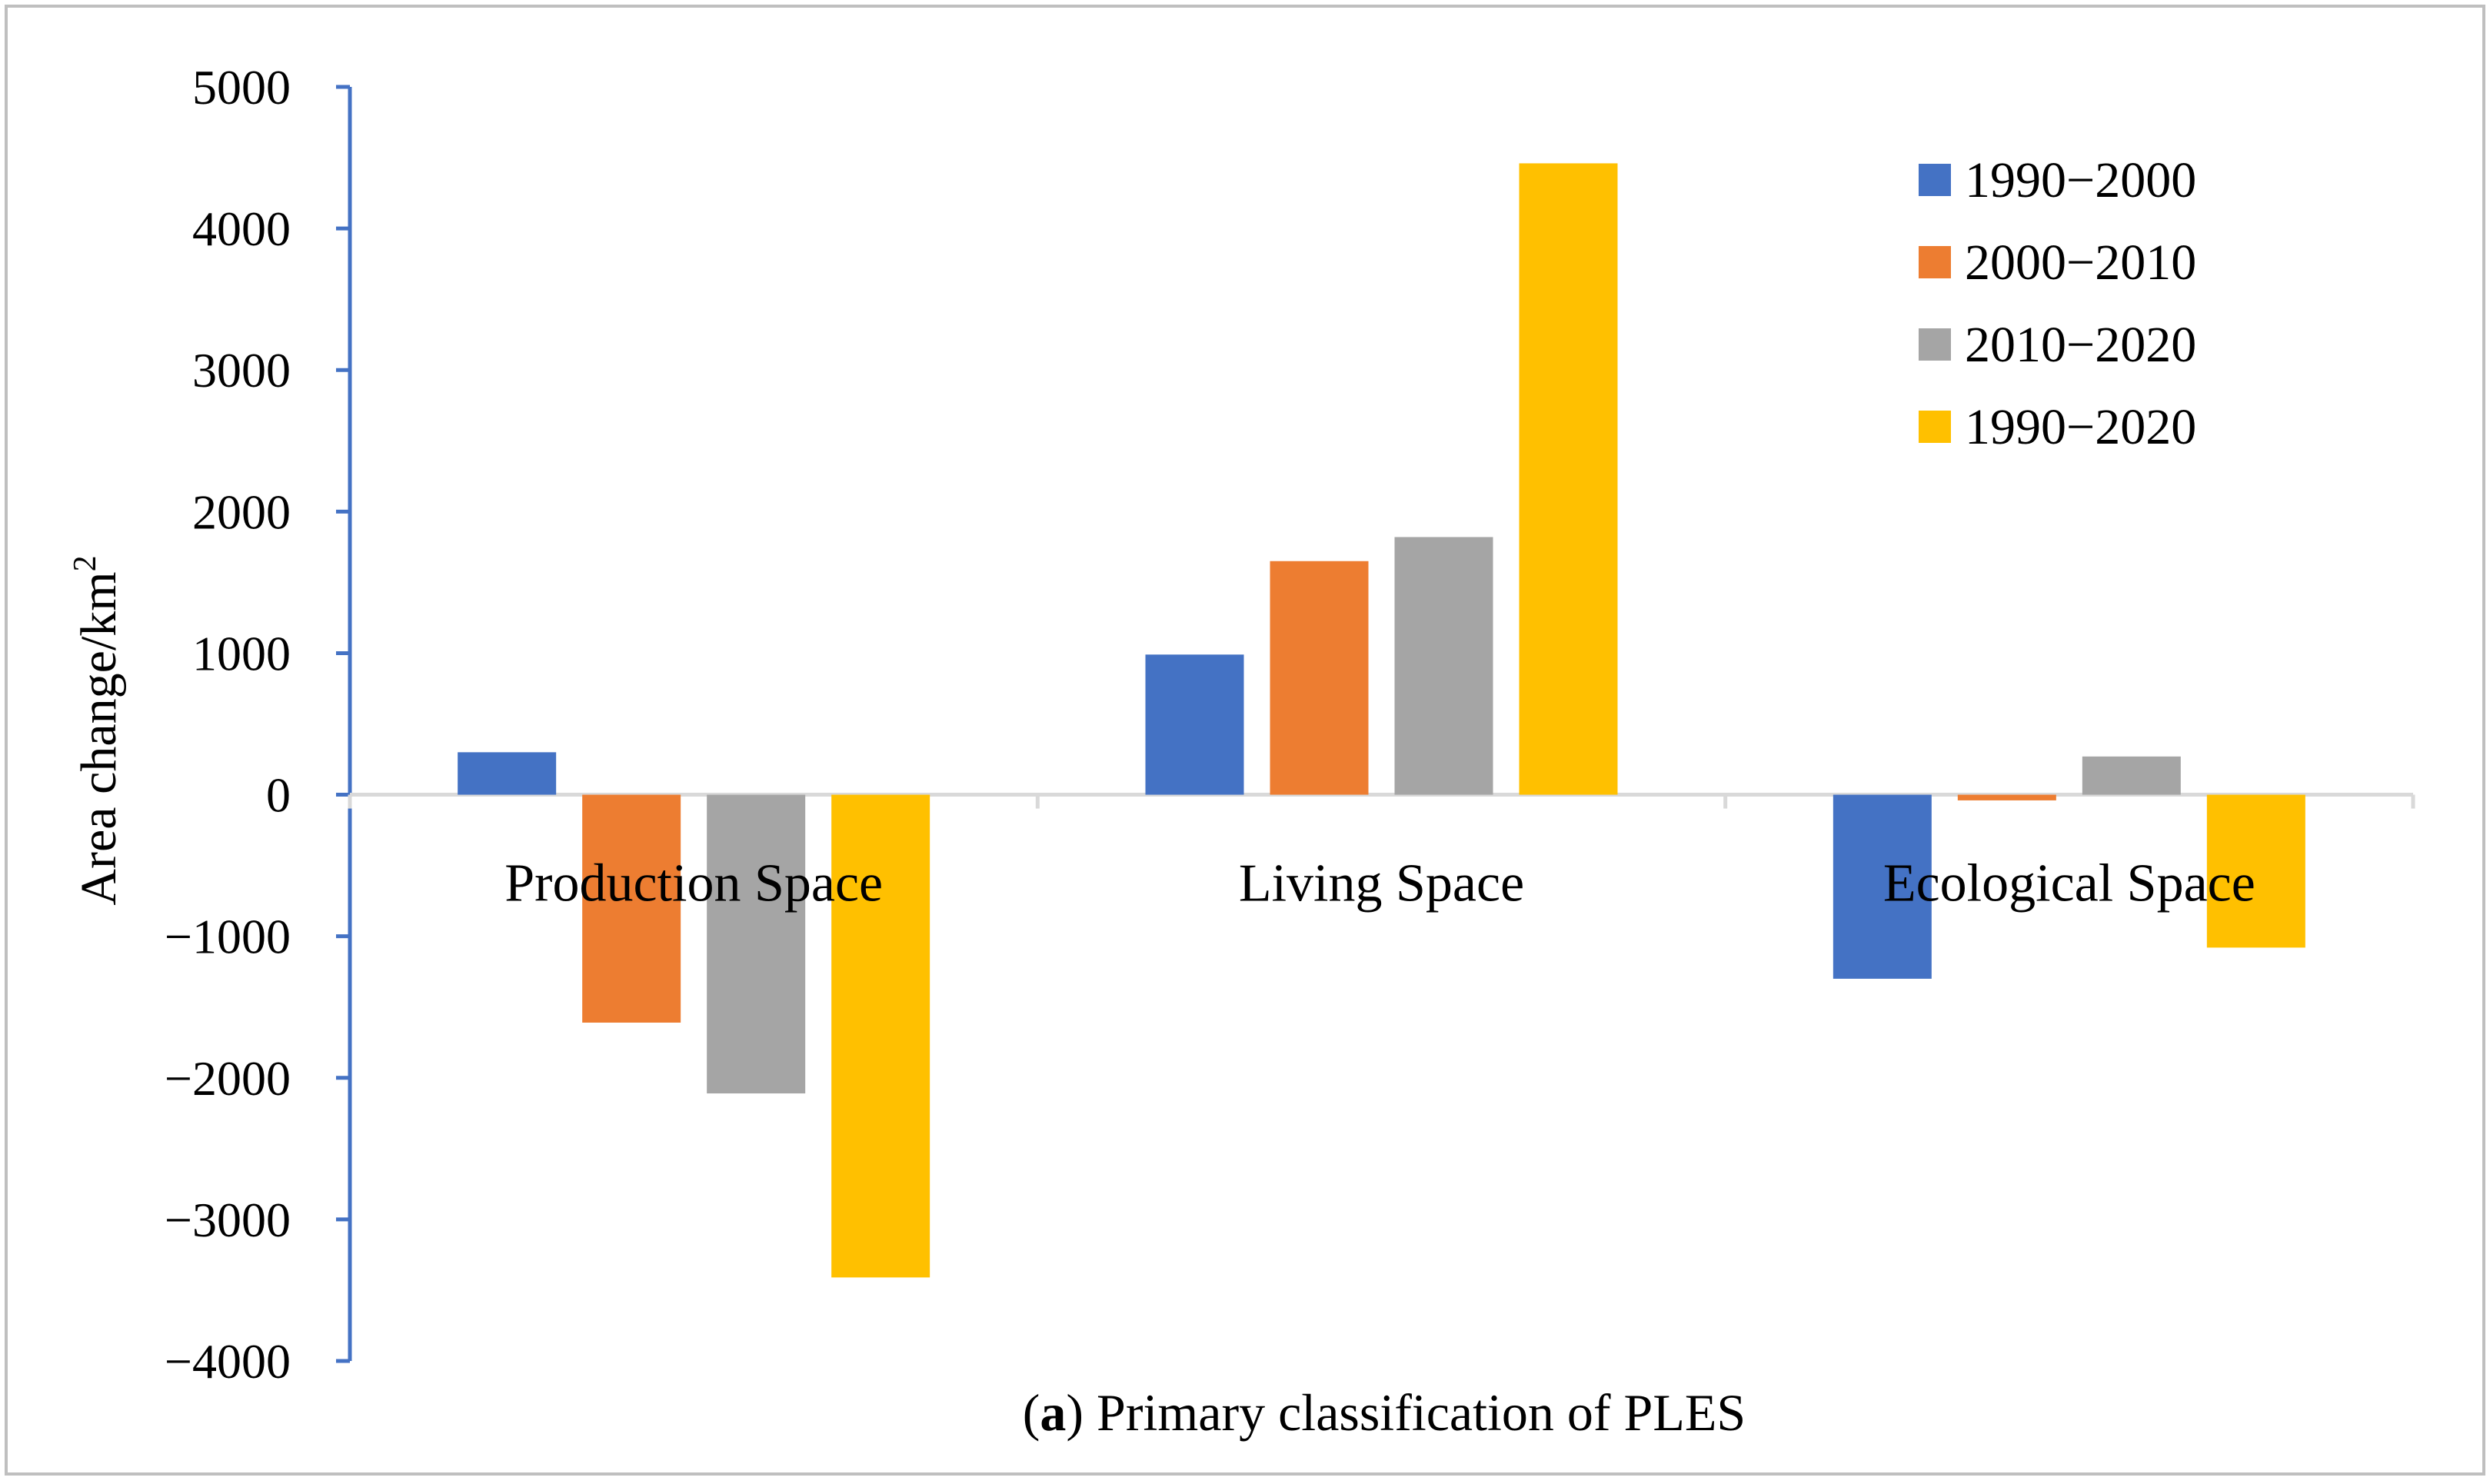 This screenshot has height=1484, width=2490. What do you see at coordinates (2069, 884) in the screenshot?
I see `x-category-label: Ecological Space` at bounding box center [2069, 884].